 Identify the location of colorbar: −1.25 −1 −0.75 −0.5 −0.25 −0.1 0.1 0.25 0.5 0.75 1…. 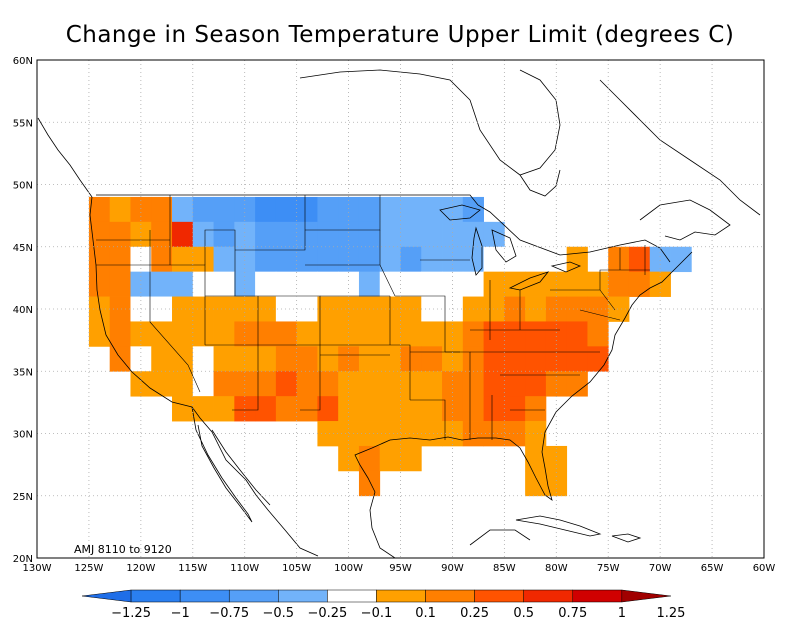
(383, 603).